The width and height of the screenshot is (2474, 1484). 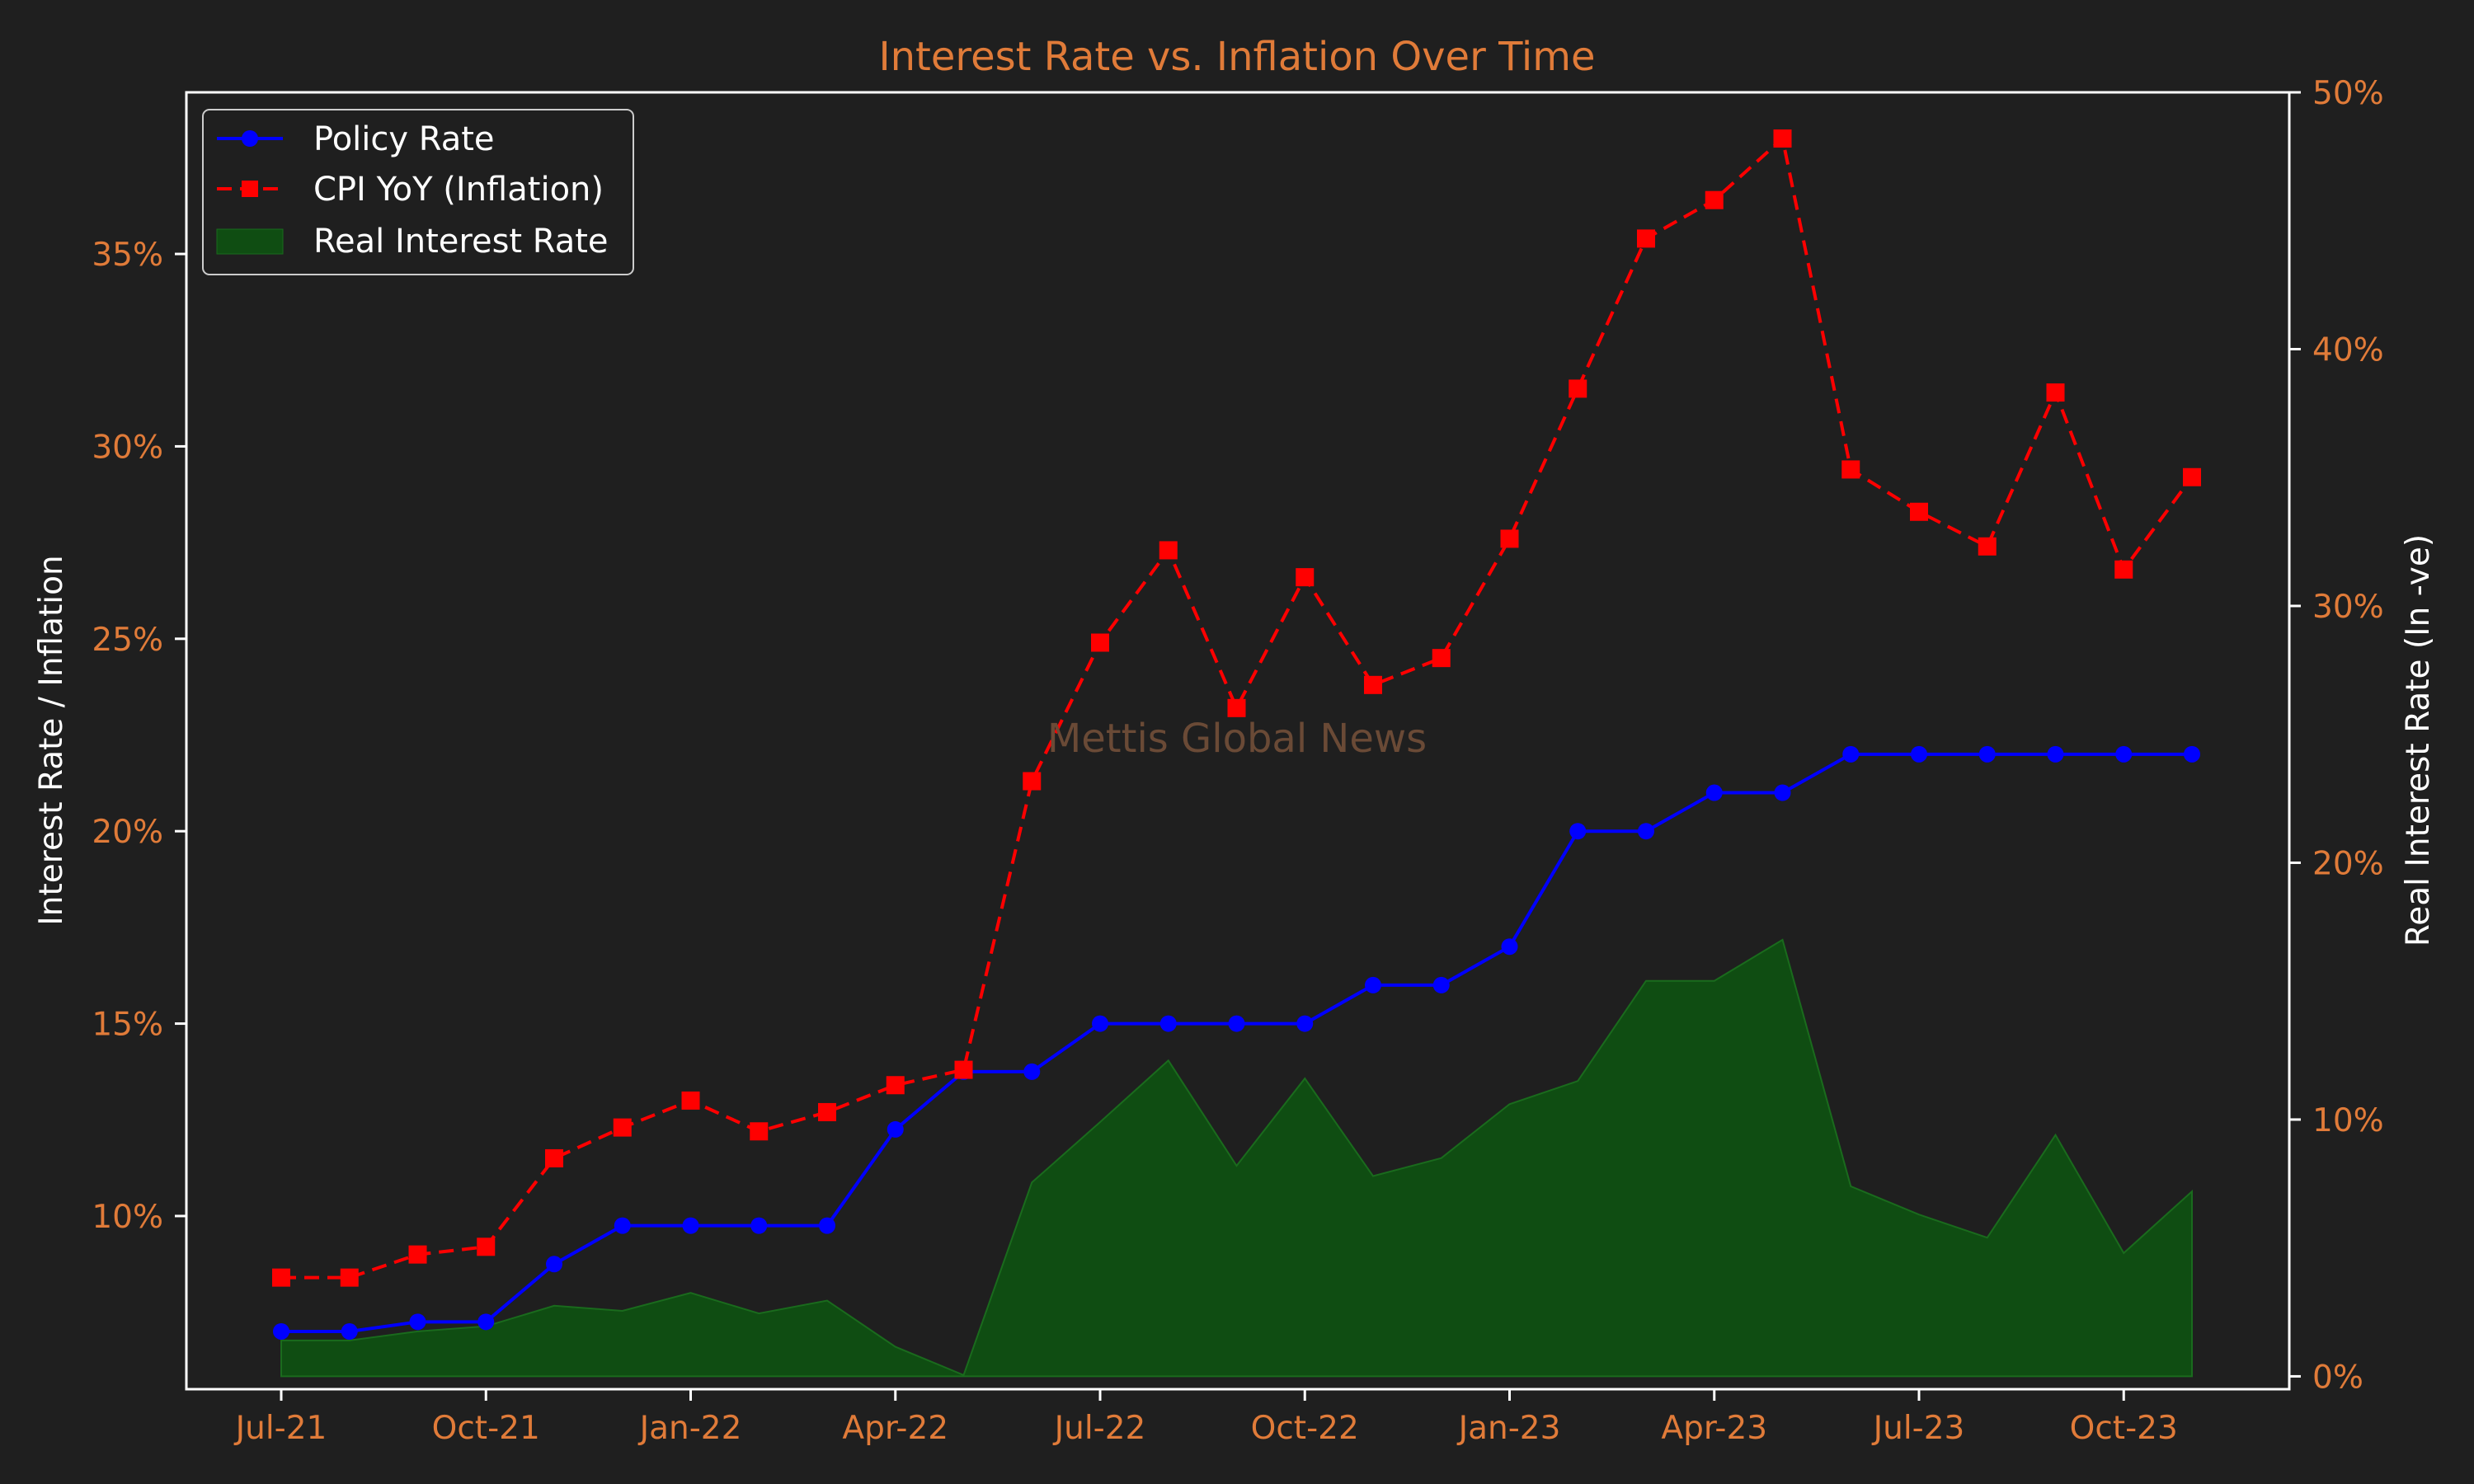 I want to click on right-tick-label: 10%, so click(x=2348, y=1120).